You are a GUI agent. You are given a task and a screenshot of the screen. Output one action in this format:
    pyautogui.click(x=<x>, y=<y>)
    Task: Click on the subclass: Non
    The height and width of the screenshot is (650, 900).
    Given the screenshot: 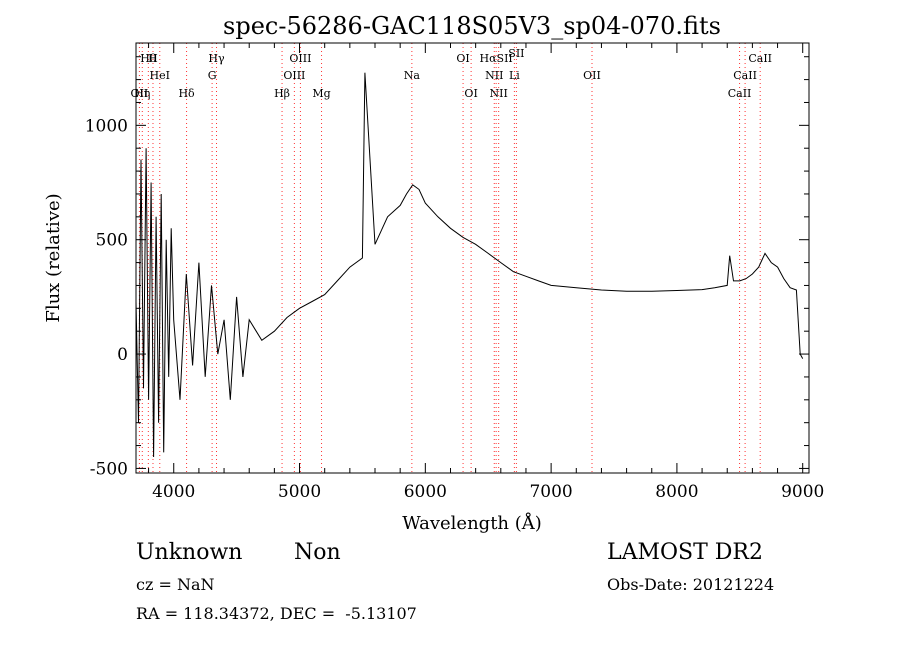 What is the action you would take?
    pyautogui.click(x=317, y=552)
    